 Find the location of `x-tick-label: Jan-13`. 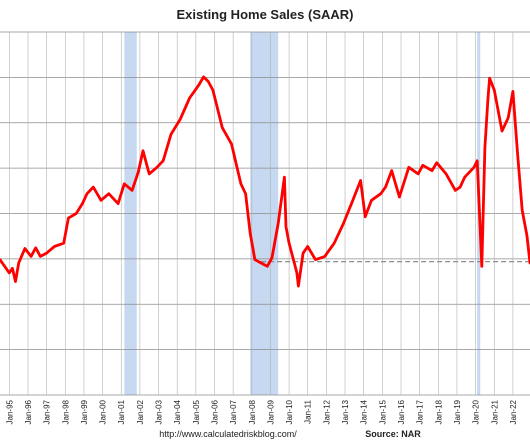

x-tick-label: Jan-13 is located at coordinates (345, 411).